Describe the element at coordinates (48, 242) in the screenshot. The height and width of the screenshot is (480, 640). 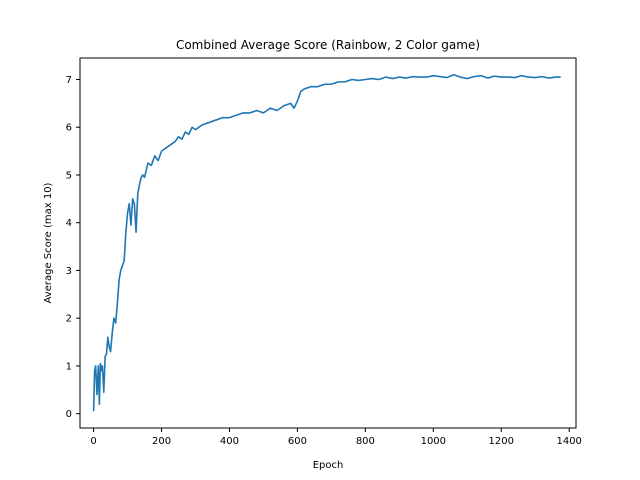
I see `y-axis-label: Average Score (max 10)` at that location.